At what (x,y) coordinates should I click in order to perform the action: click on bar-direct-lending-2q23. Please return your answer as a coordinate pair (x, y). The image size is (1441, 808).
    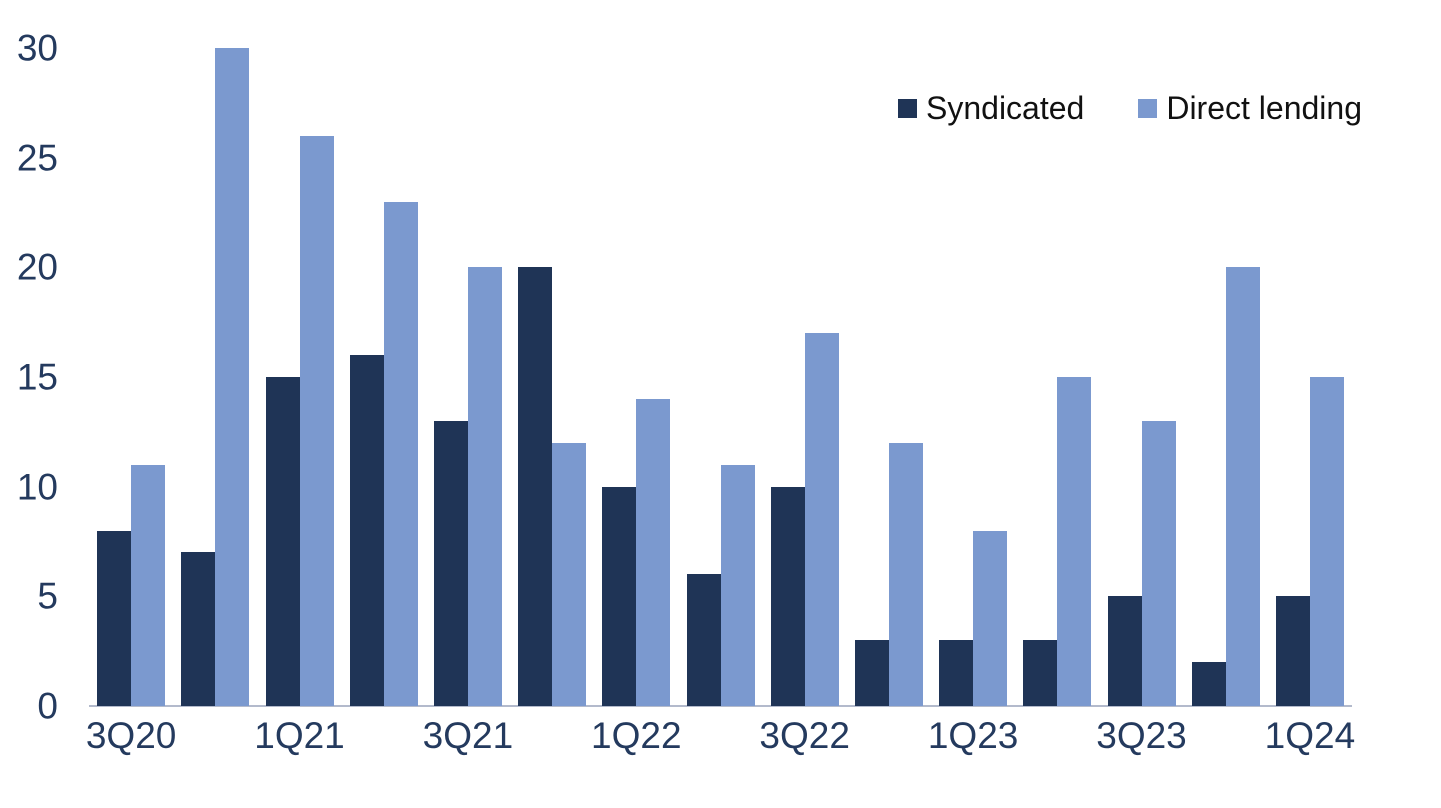
    Looking at the image, I should click on (1074, 541).